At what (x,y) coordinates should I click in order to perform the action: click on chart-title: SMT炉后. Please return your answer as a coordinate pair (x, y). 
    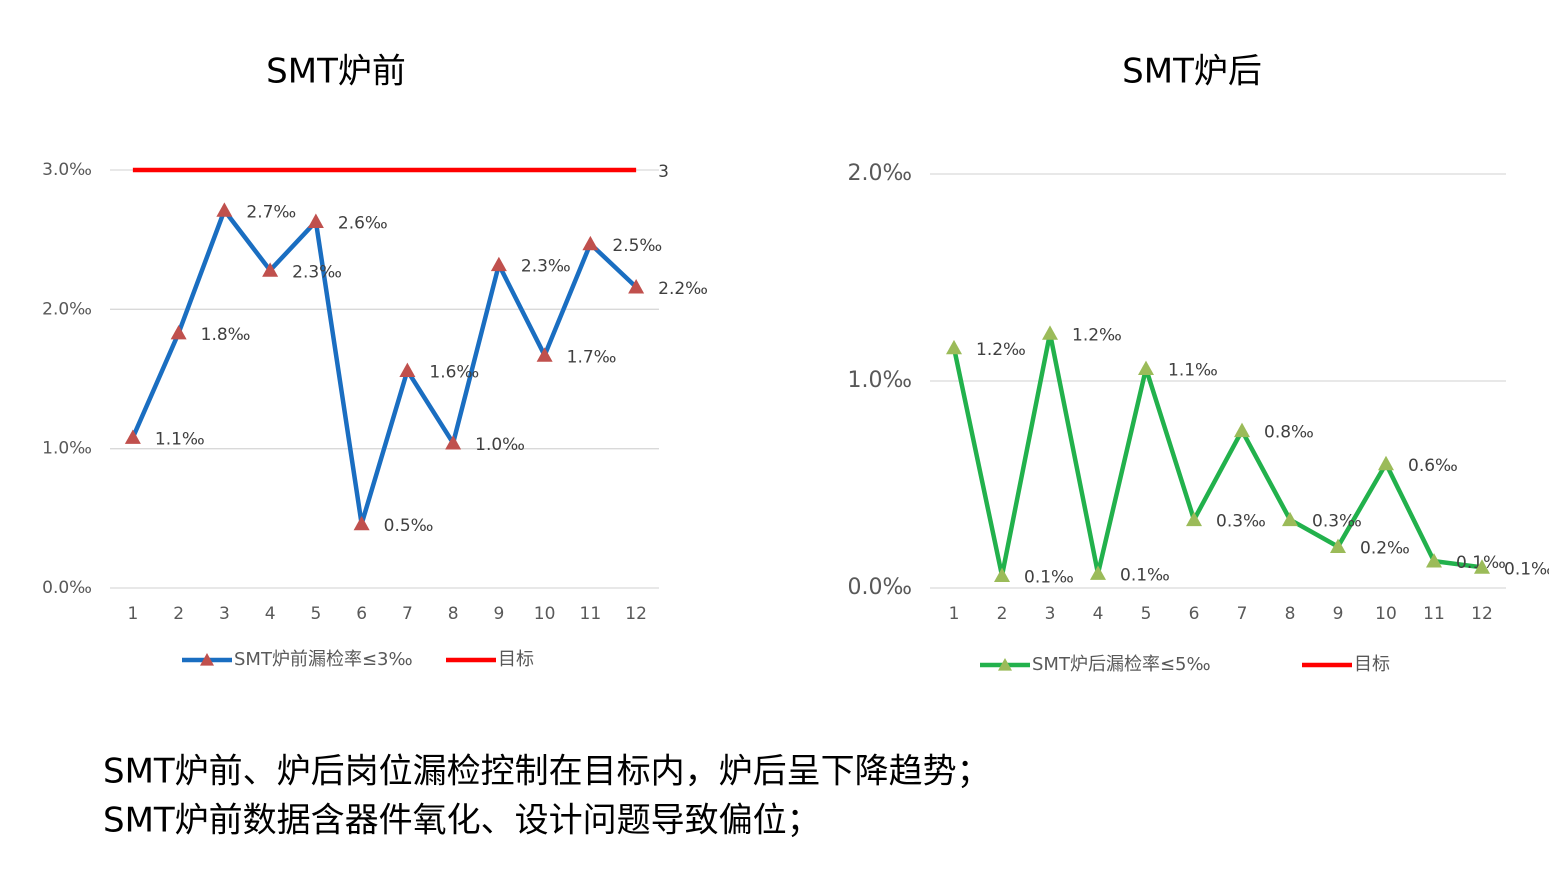
    Looking at the image, I should click on (1192, 72).